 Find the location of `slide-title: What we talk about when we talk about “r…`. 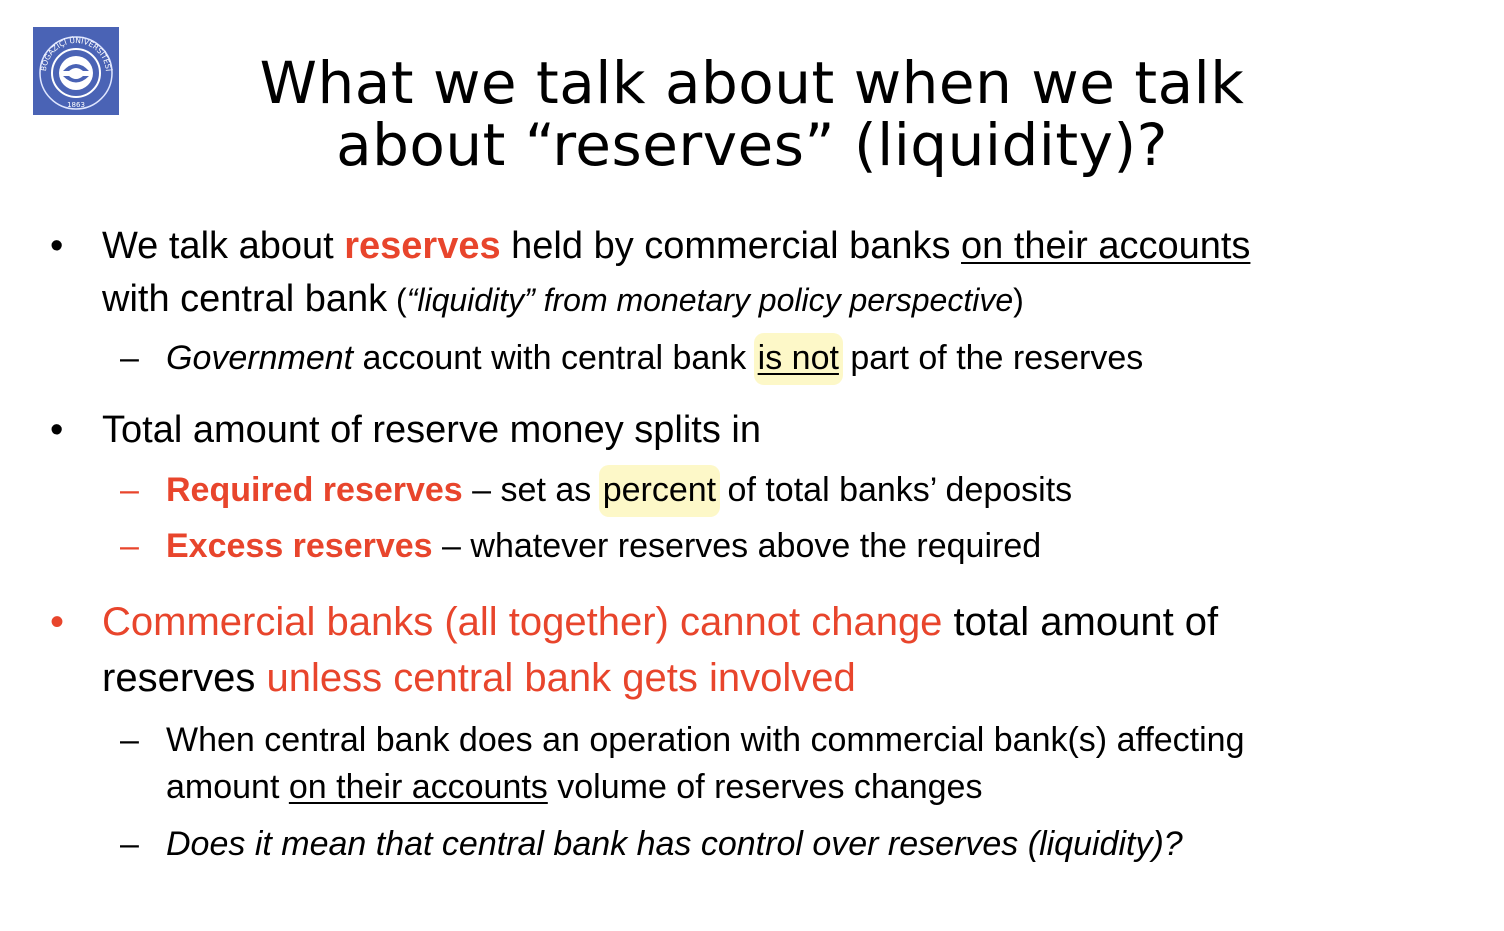

slide-title: What we talk about when we talk about “r… is located at coordinates (752, 114).